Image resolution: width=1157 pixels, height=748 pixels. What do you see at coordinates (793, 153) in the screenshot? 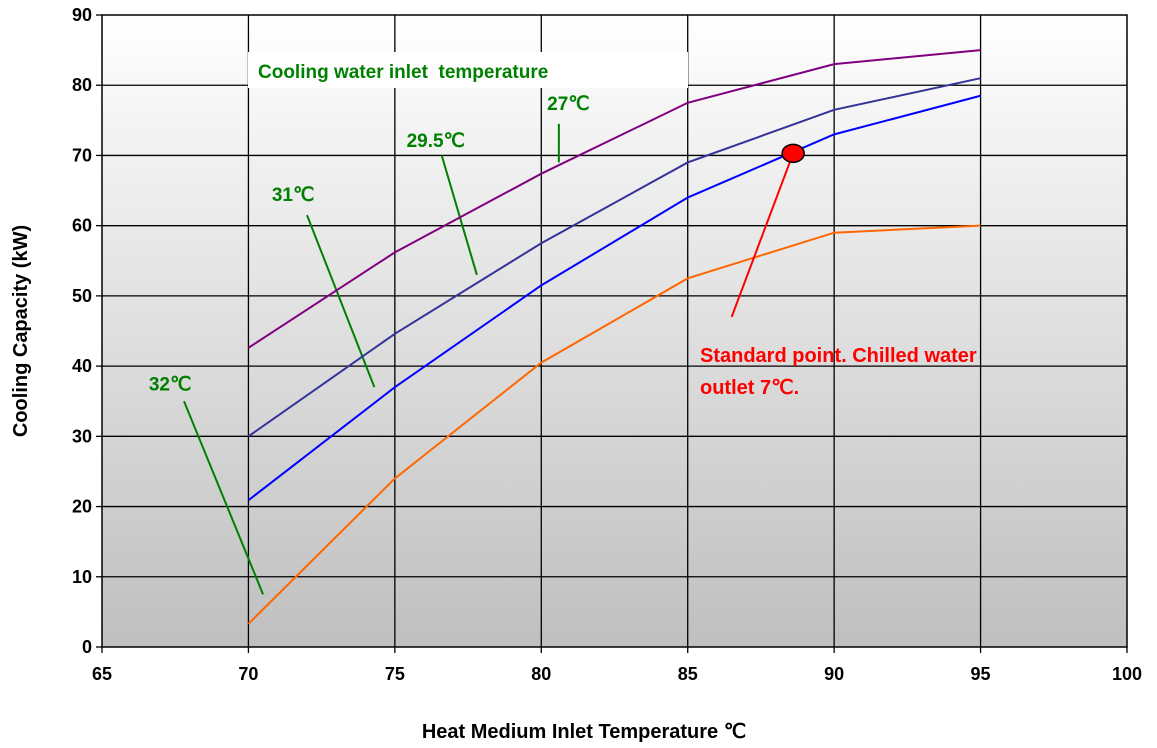
I see `standard-point-marker` at bounding box center [793, 153].